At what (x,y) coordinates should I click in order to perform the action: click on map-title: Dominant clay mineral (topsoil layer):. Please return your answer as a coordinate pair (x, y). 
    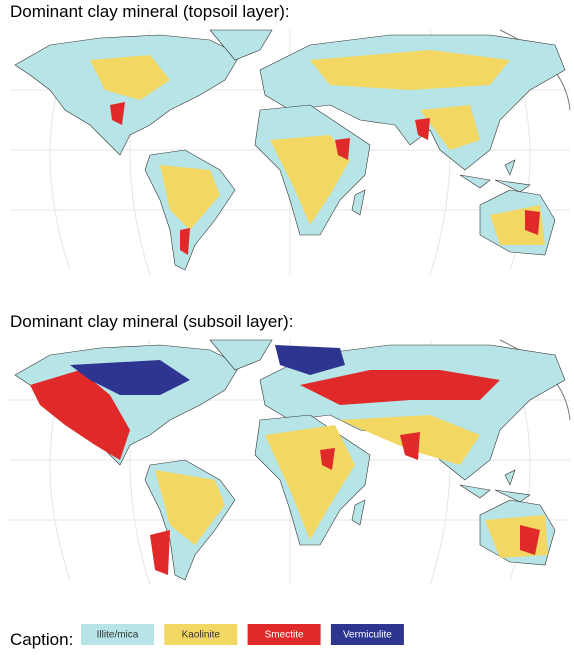
    Looking at the image, I should click on (150, 11).